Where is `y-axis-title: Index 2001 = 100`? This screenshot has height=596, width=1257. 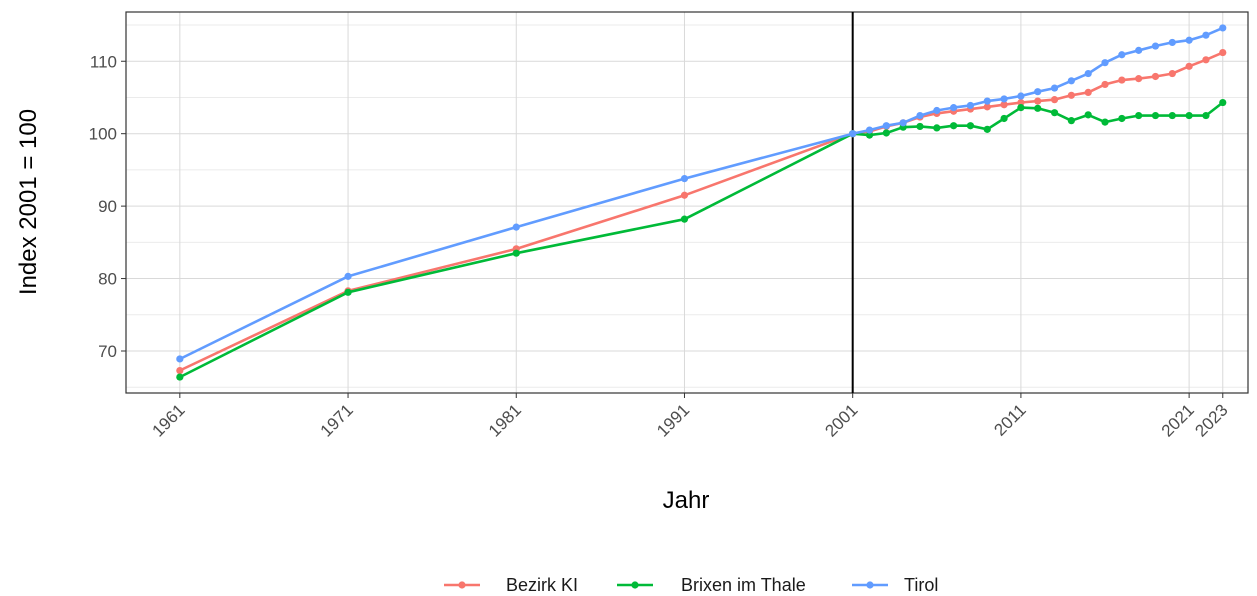
y-axis-title: Index 2001 = 100 is located at coordinates (28, 202).